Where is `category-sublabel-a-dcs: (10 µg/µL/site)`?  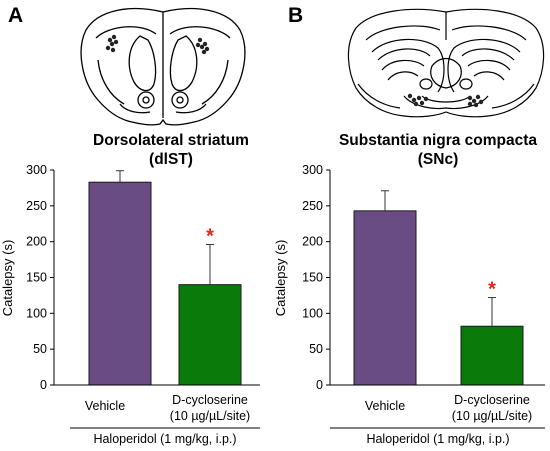
category-sublabel-a-dcs: (10 µg/µL/site) is located at coordinates (210, 416).